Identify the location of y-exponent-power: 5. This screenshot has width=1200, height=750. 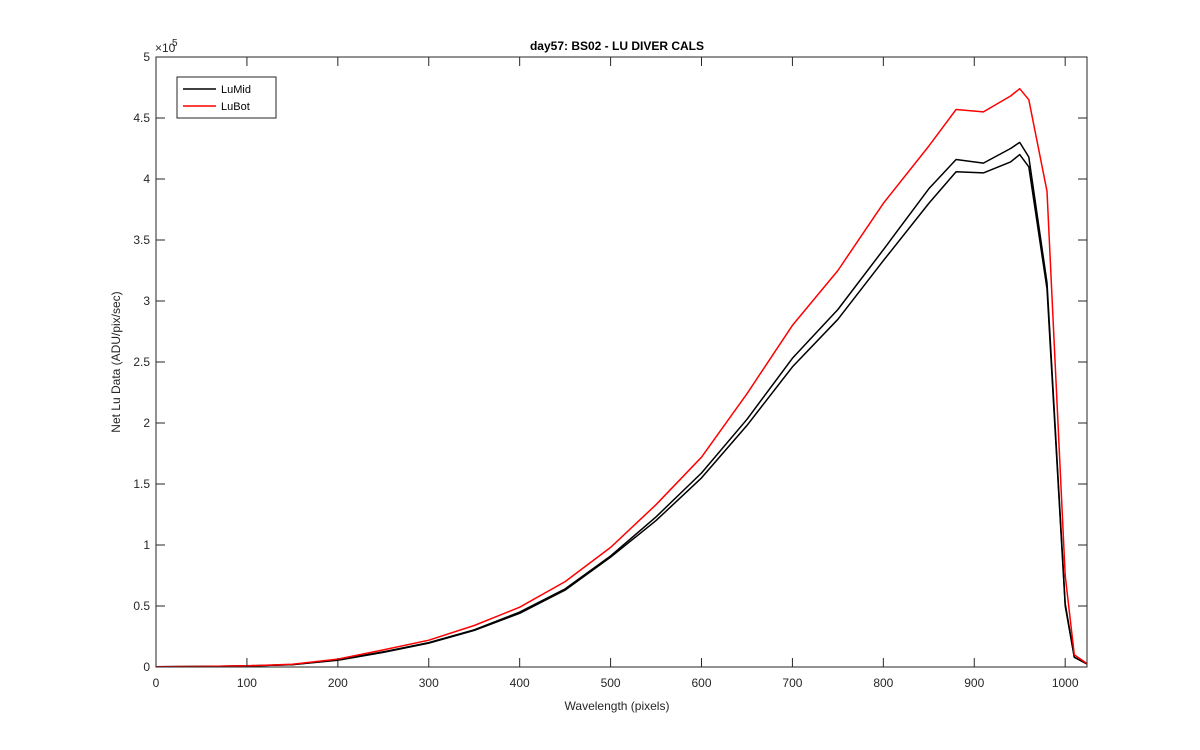
(175, 43).